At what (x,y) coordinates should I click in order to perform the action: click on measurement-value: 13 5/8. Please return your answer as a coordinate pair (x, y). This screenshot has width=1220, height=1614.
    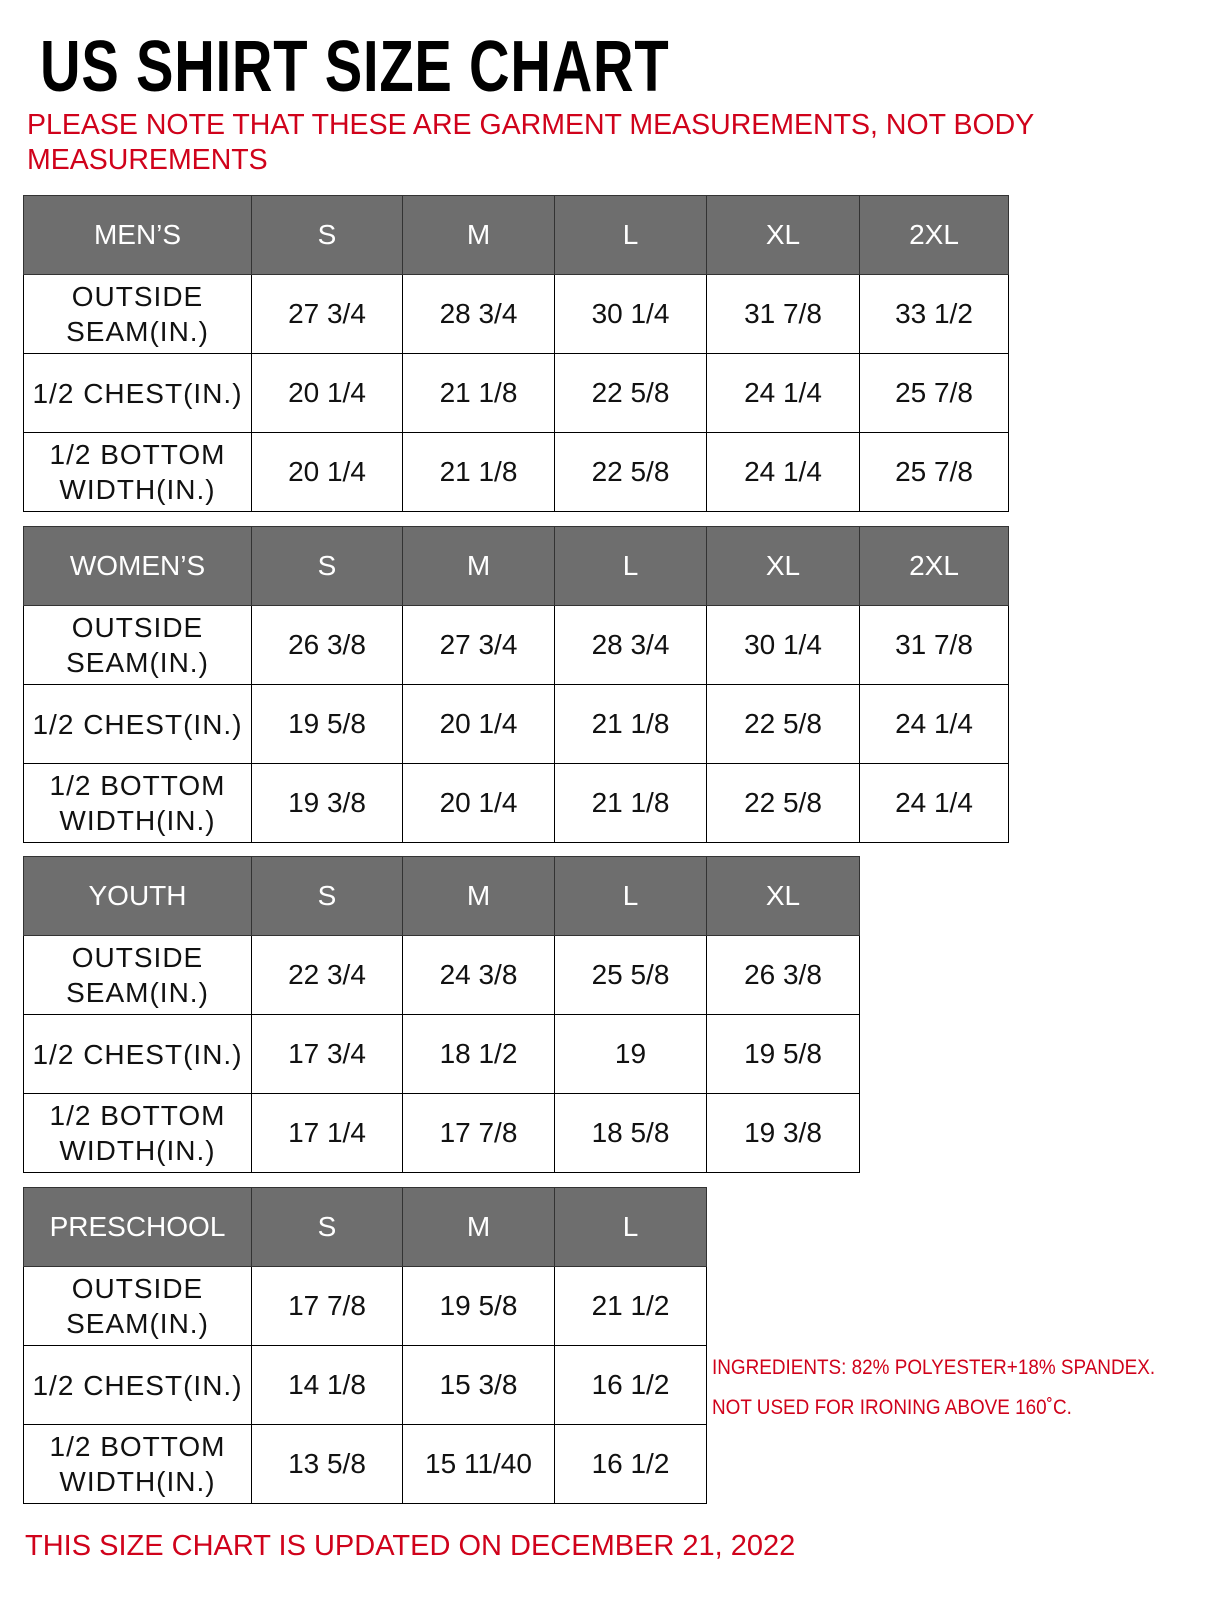
    Looking at the image, I should click on (327, 1464).